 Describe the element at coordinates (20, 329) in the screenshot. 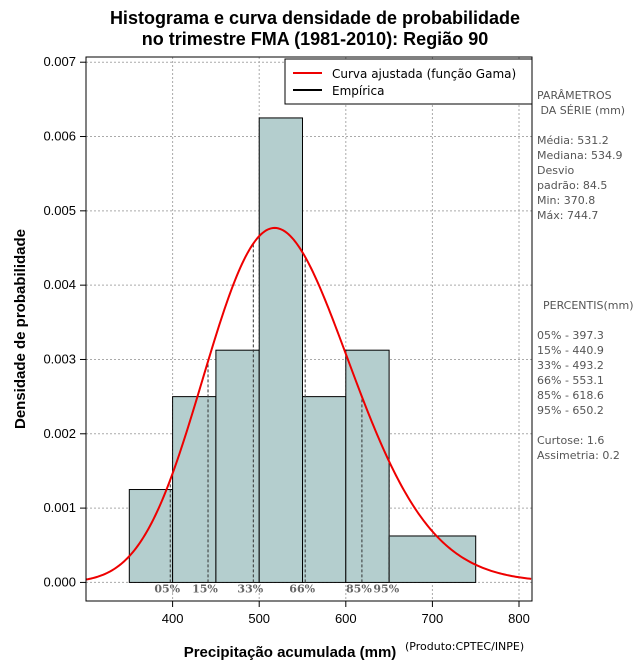

I see `y-axis-label: Densidade de probabilidade` at that location.